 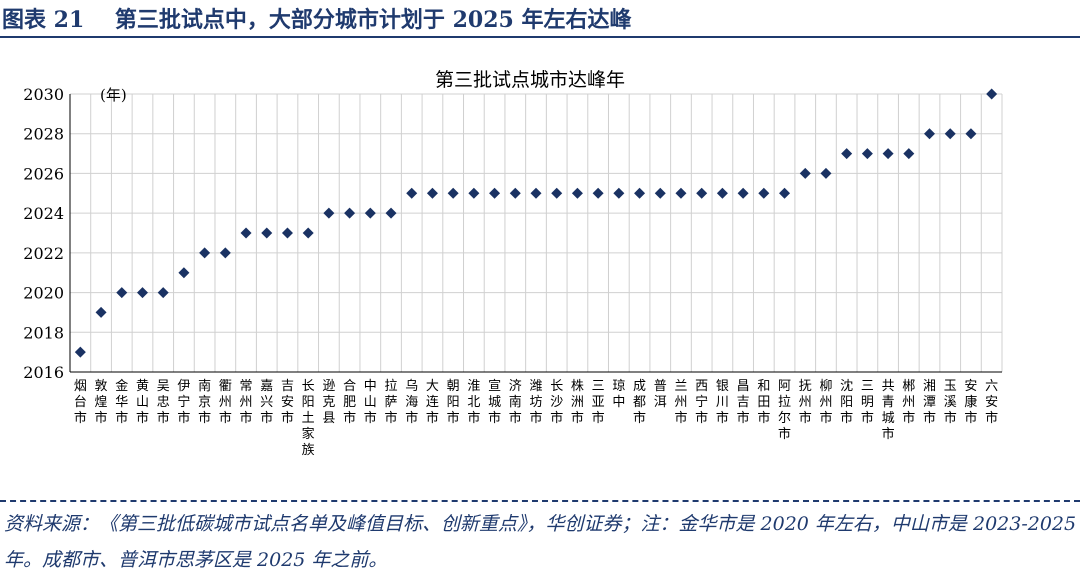 I want to click on y-unit-label: (年), so click(x=113, y=95).